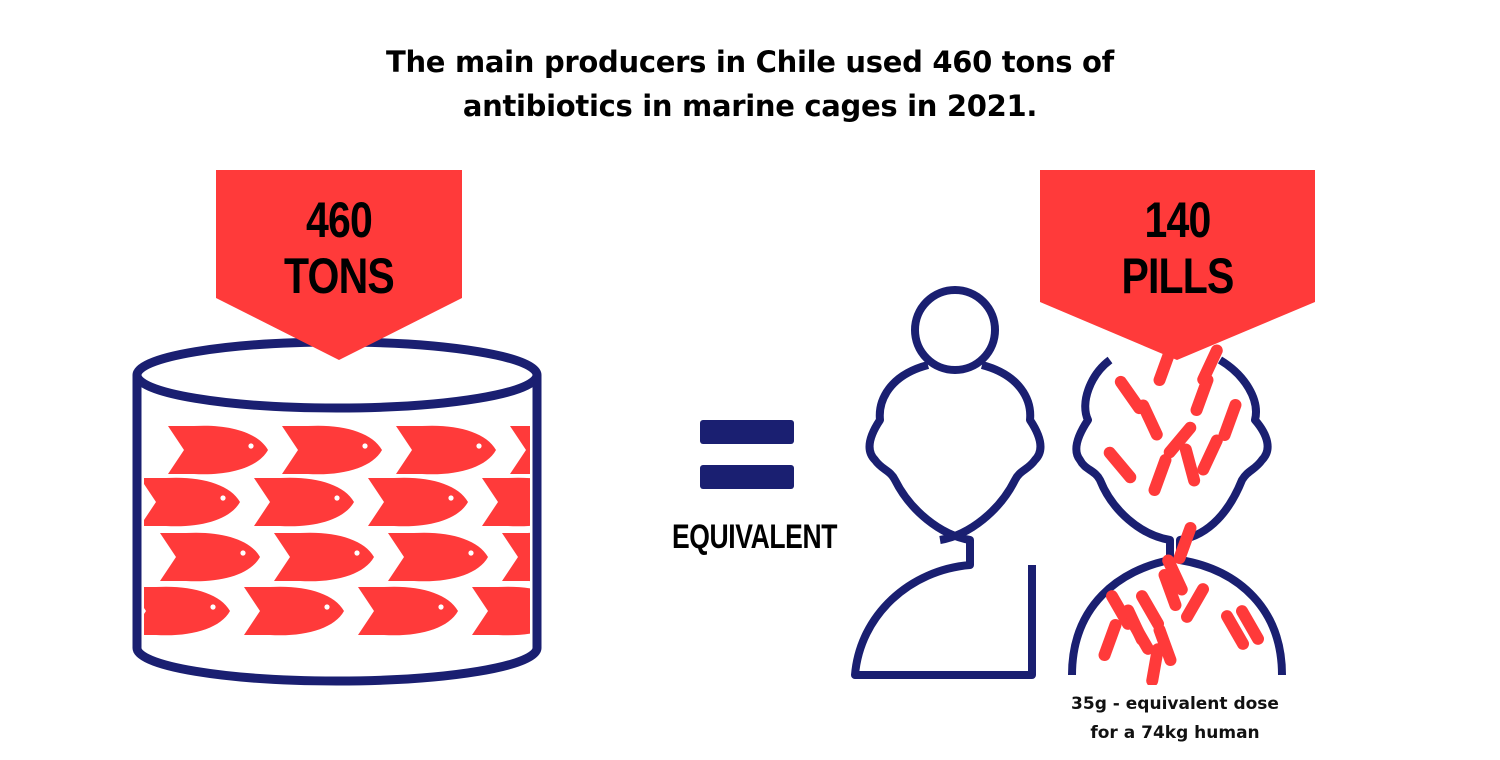 The height and width of the screenshot is (760, 1500). Describe the element at coordinates (948, 482) in the screenshot. I see `person-icon` at that location.